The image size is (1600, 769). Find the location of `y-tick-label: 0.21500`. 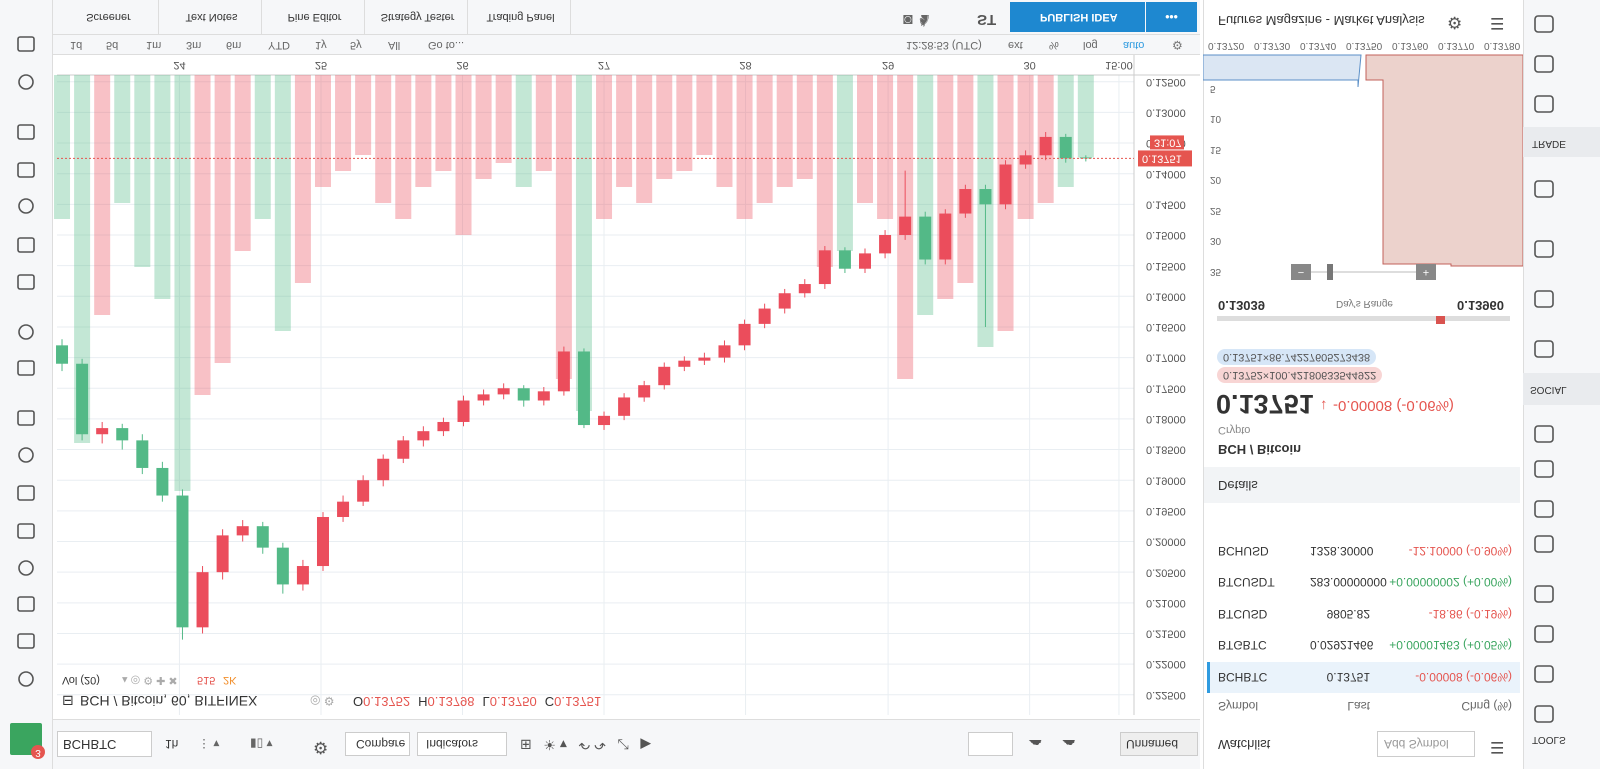

y-tick-label: 0.21500 is located at coordinates (1166, 634).